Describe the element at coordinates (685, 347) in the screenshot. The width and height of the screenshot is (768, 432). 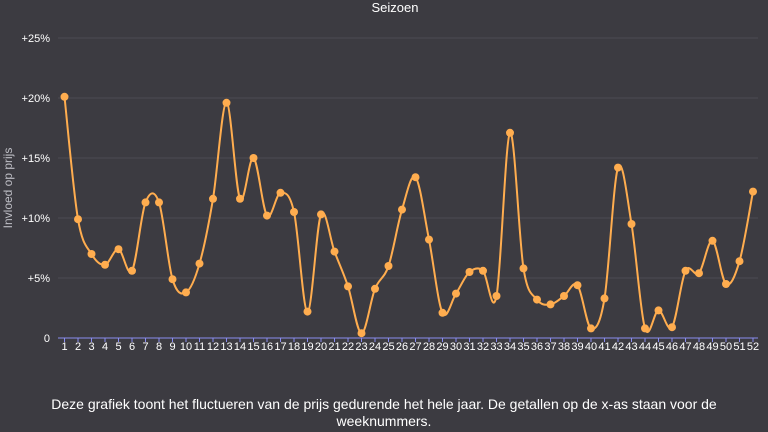
I see `x-tick-label: 47` at that location.